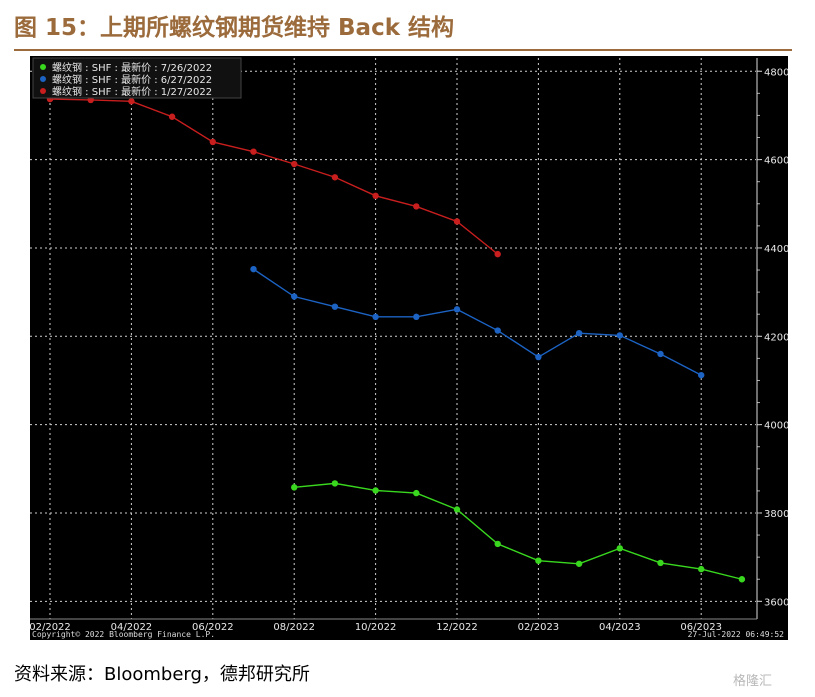  I want to click on y-tick-label: 3600, so click(776, 602).